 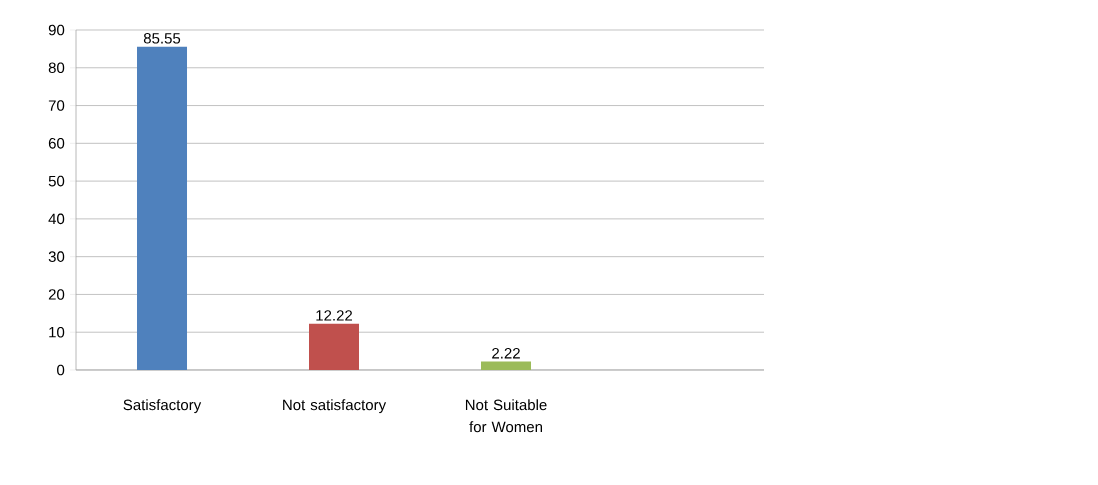 What do you see at coordinates (162, 406) in the screenshot?
I see `x-tick-label: Satisfactory` at bounding box center [162, 406].